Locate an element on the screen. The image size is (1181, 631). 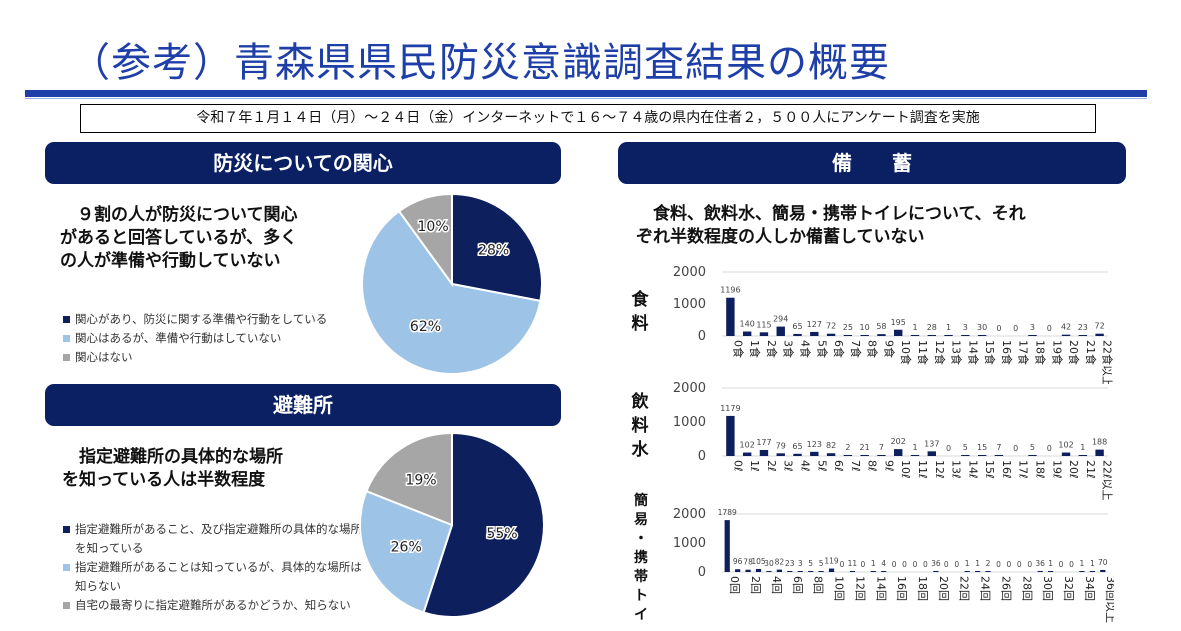
legend-item: 自宅の最寄りに指定避難所があるかどうか、知らない is located at coordinates (213, 605).